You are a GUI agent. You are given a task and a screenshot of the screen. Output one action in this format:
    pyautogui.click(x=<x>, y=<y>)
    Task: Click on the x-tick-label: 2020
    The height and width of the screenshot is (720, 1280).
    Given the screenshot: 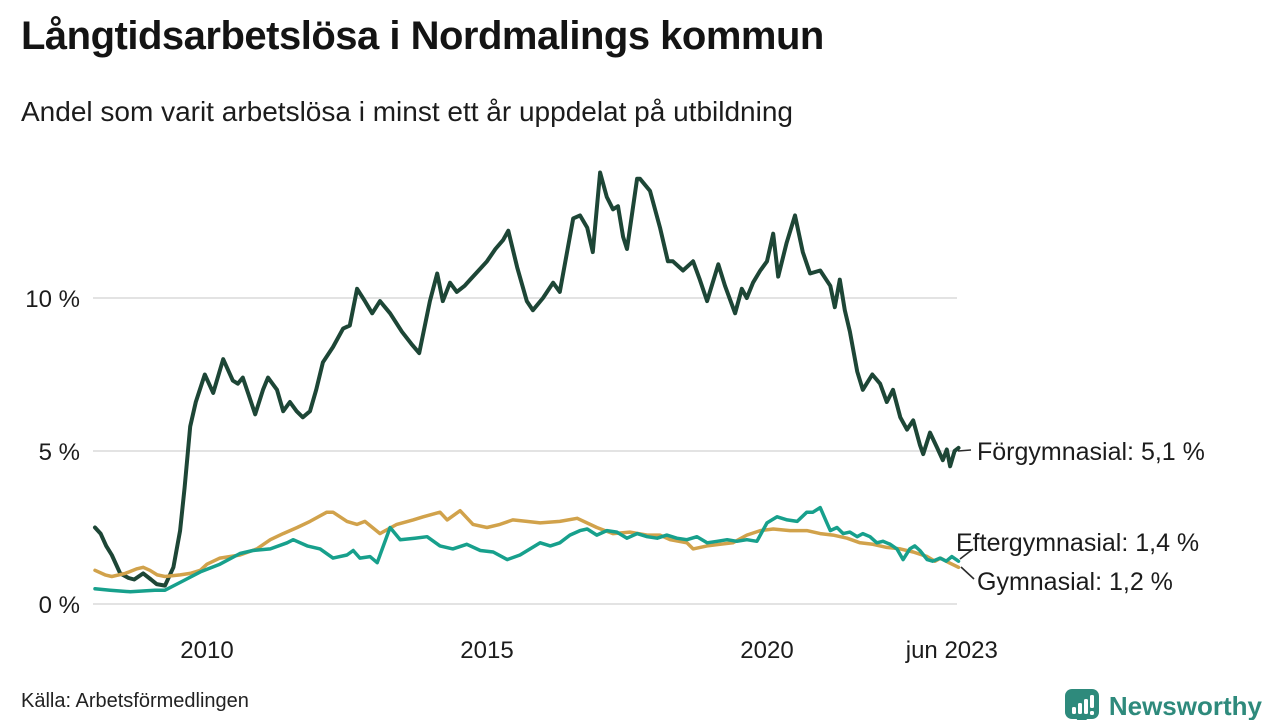 What is the action you would take?
    pyautogui.click(x=766, y=650)
    